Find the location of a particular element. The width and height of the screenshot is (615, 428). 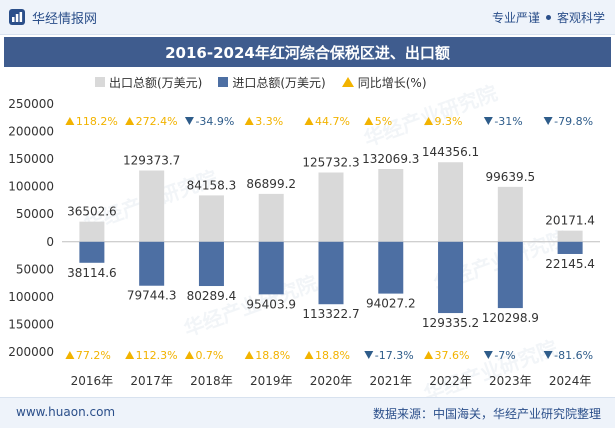

import-value-label: 129335.2 is located at coordinates (450, 323).